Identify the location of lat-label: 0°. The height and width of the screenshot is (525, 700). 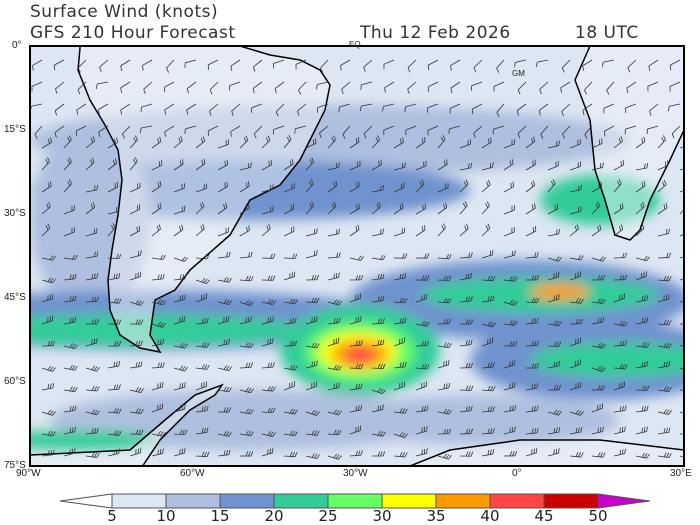
(17, 45).